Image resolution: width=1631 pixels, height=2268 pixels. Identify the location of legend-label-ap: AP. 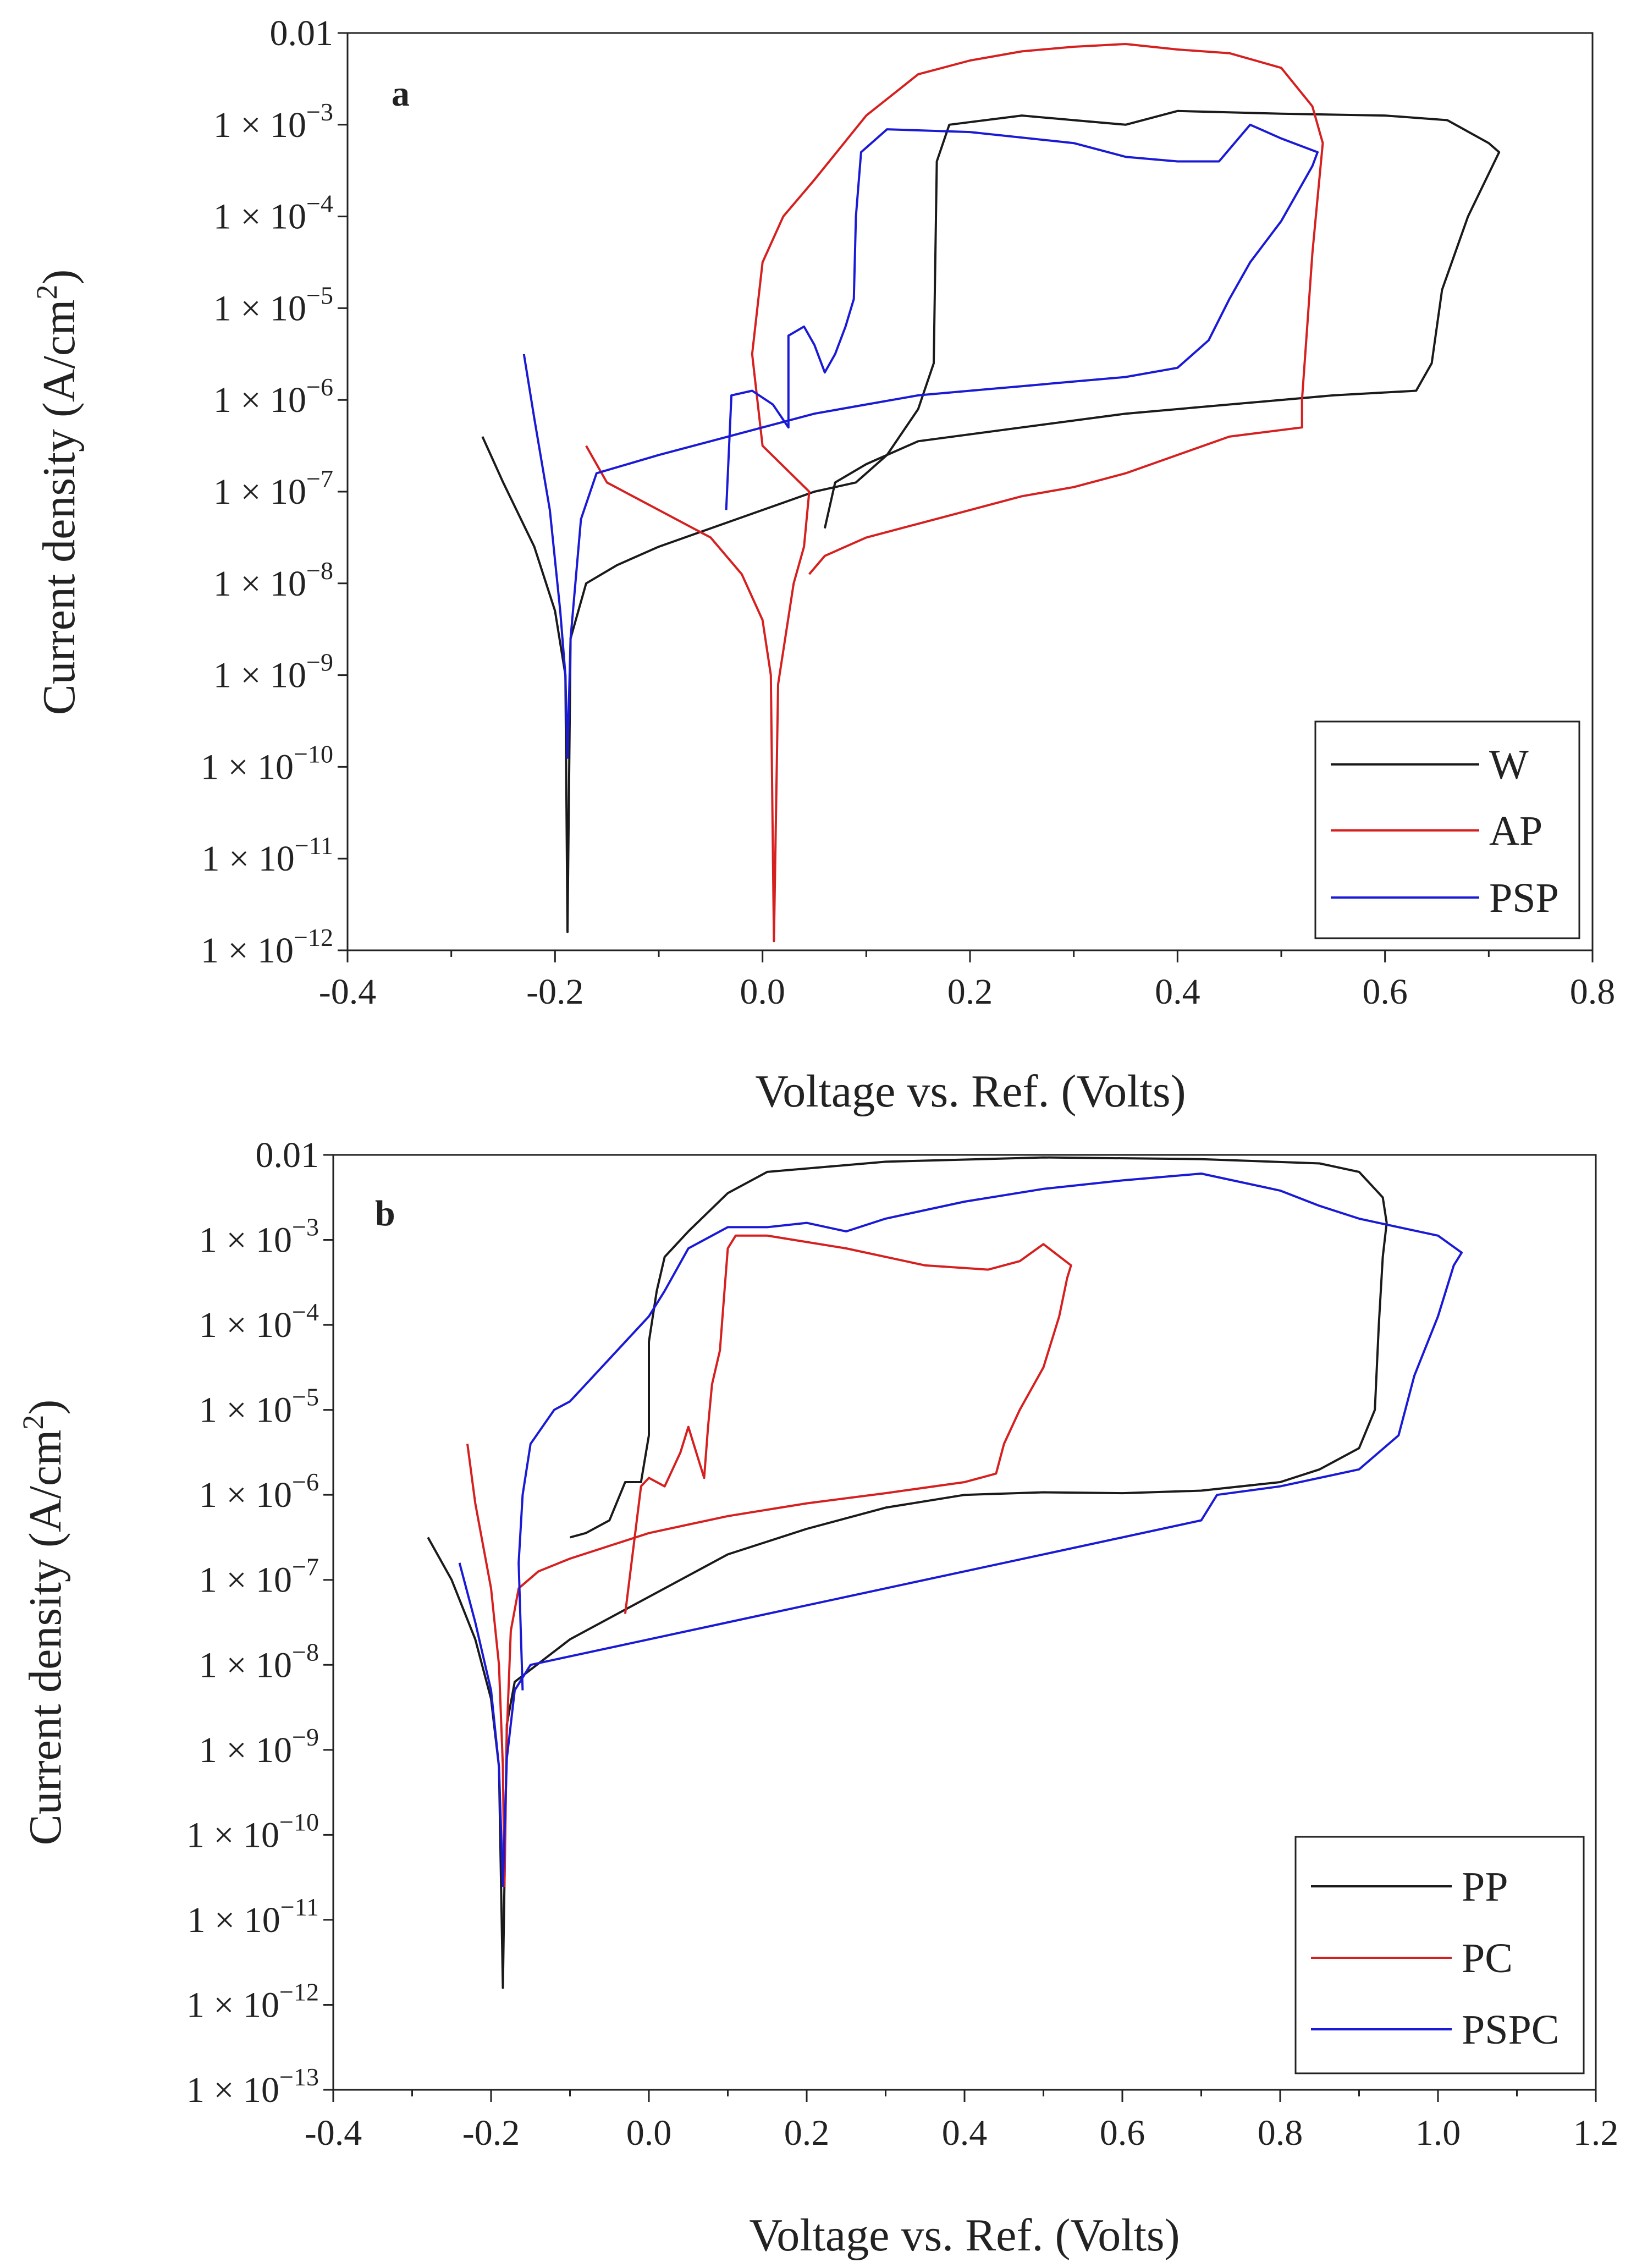
(1515, 831).